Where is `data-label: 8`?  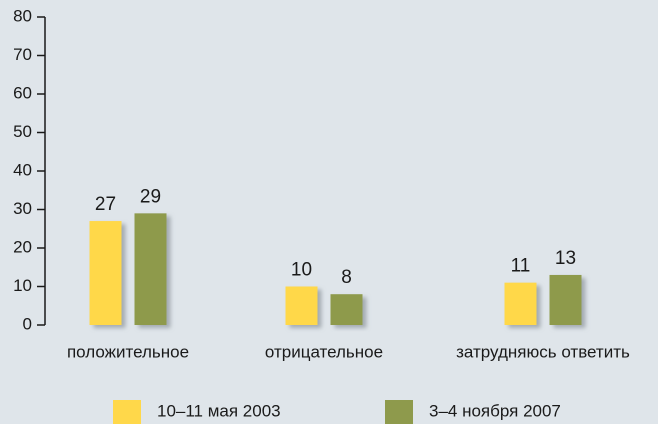
data-label: 8 is located at coordinates (346, 277).